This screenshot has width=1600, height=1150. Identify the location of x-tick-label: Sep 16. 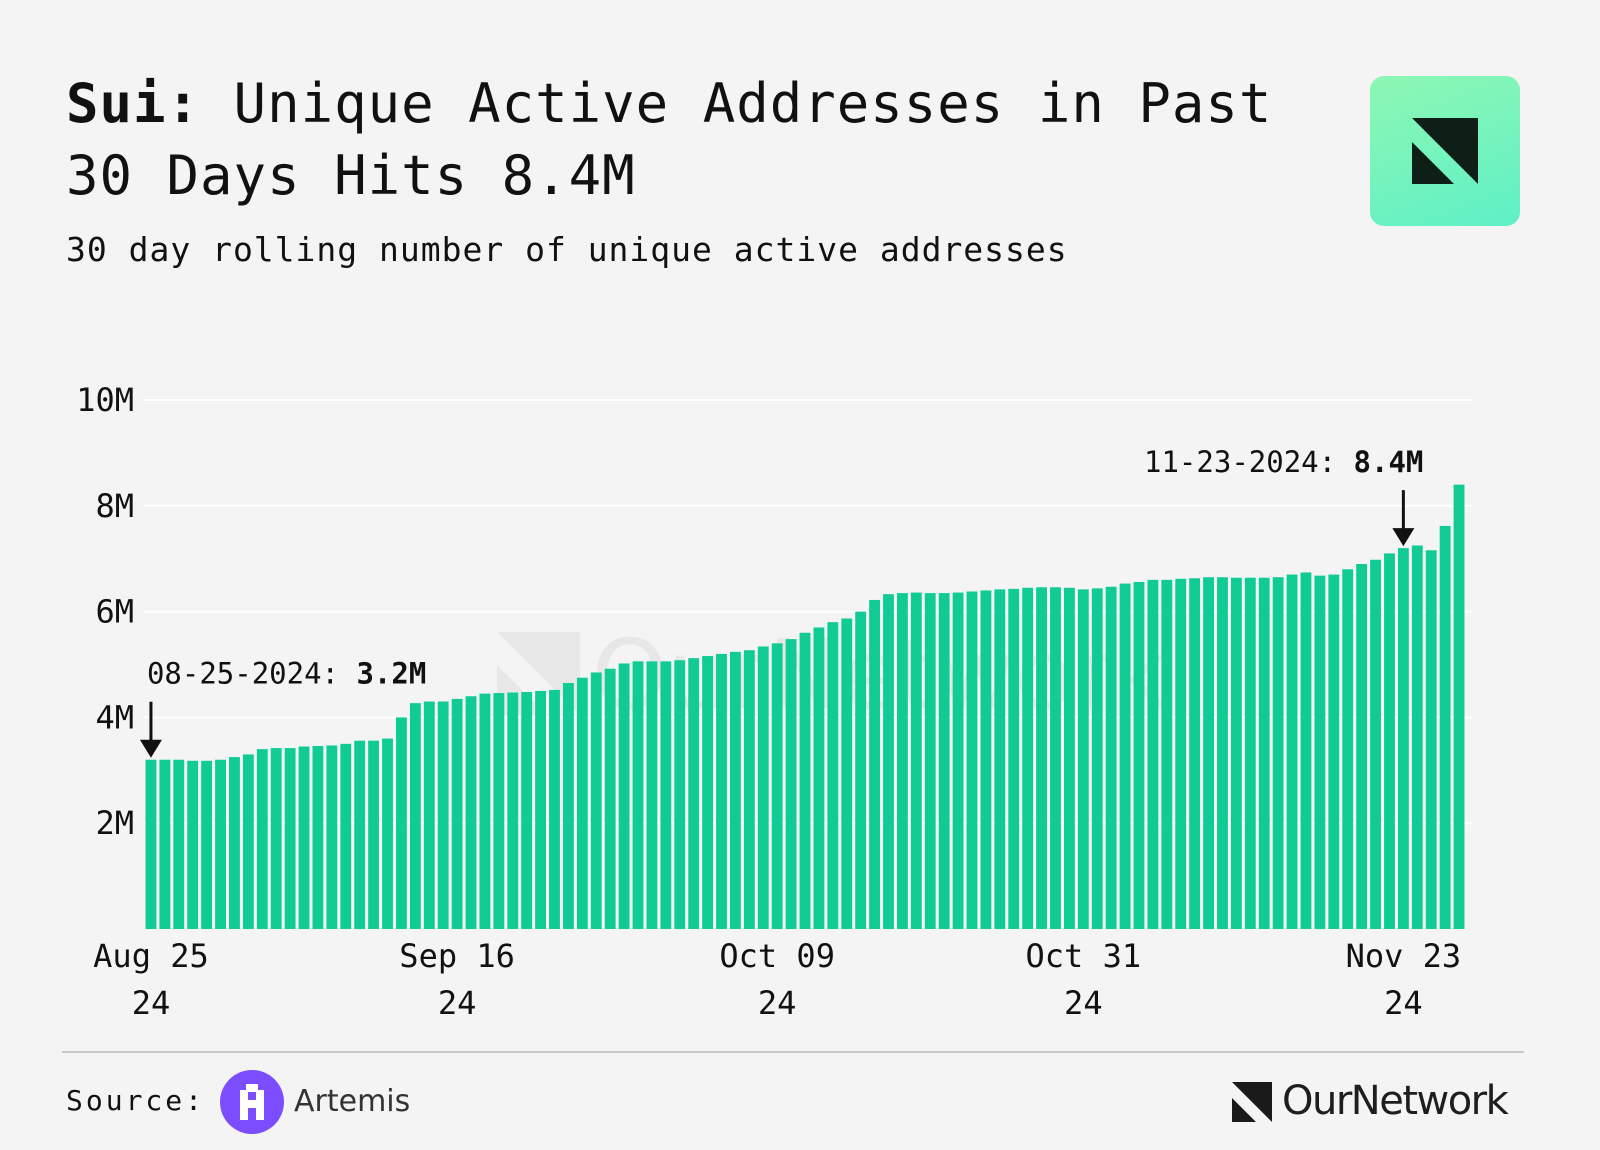
(457, 956).